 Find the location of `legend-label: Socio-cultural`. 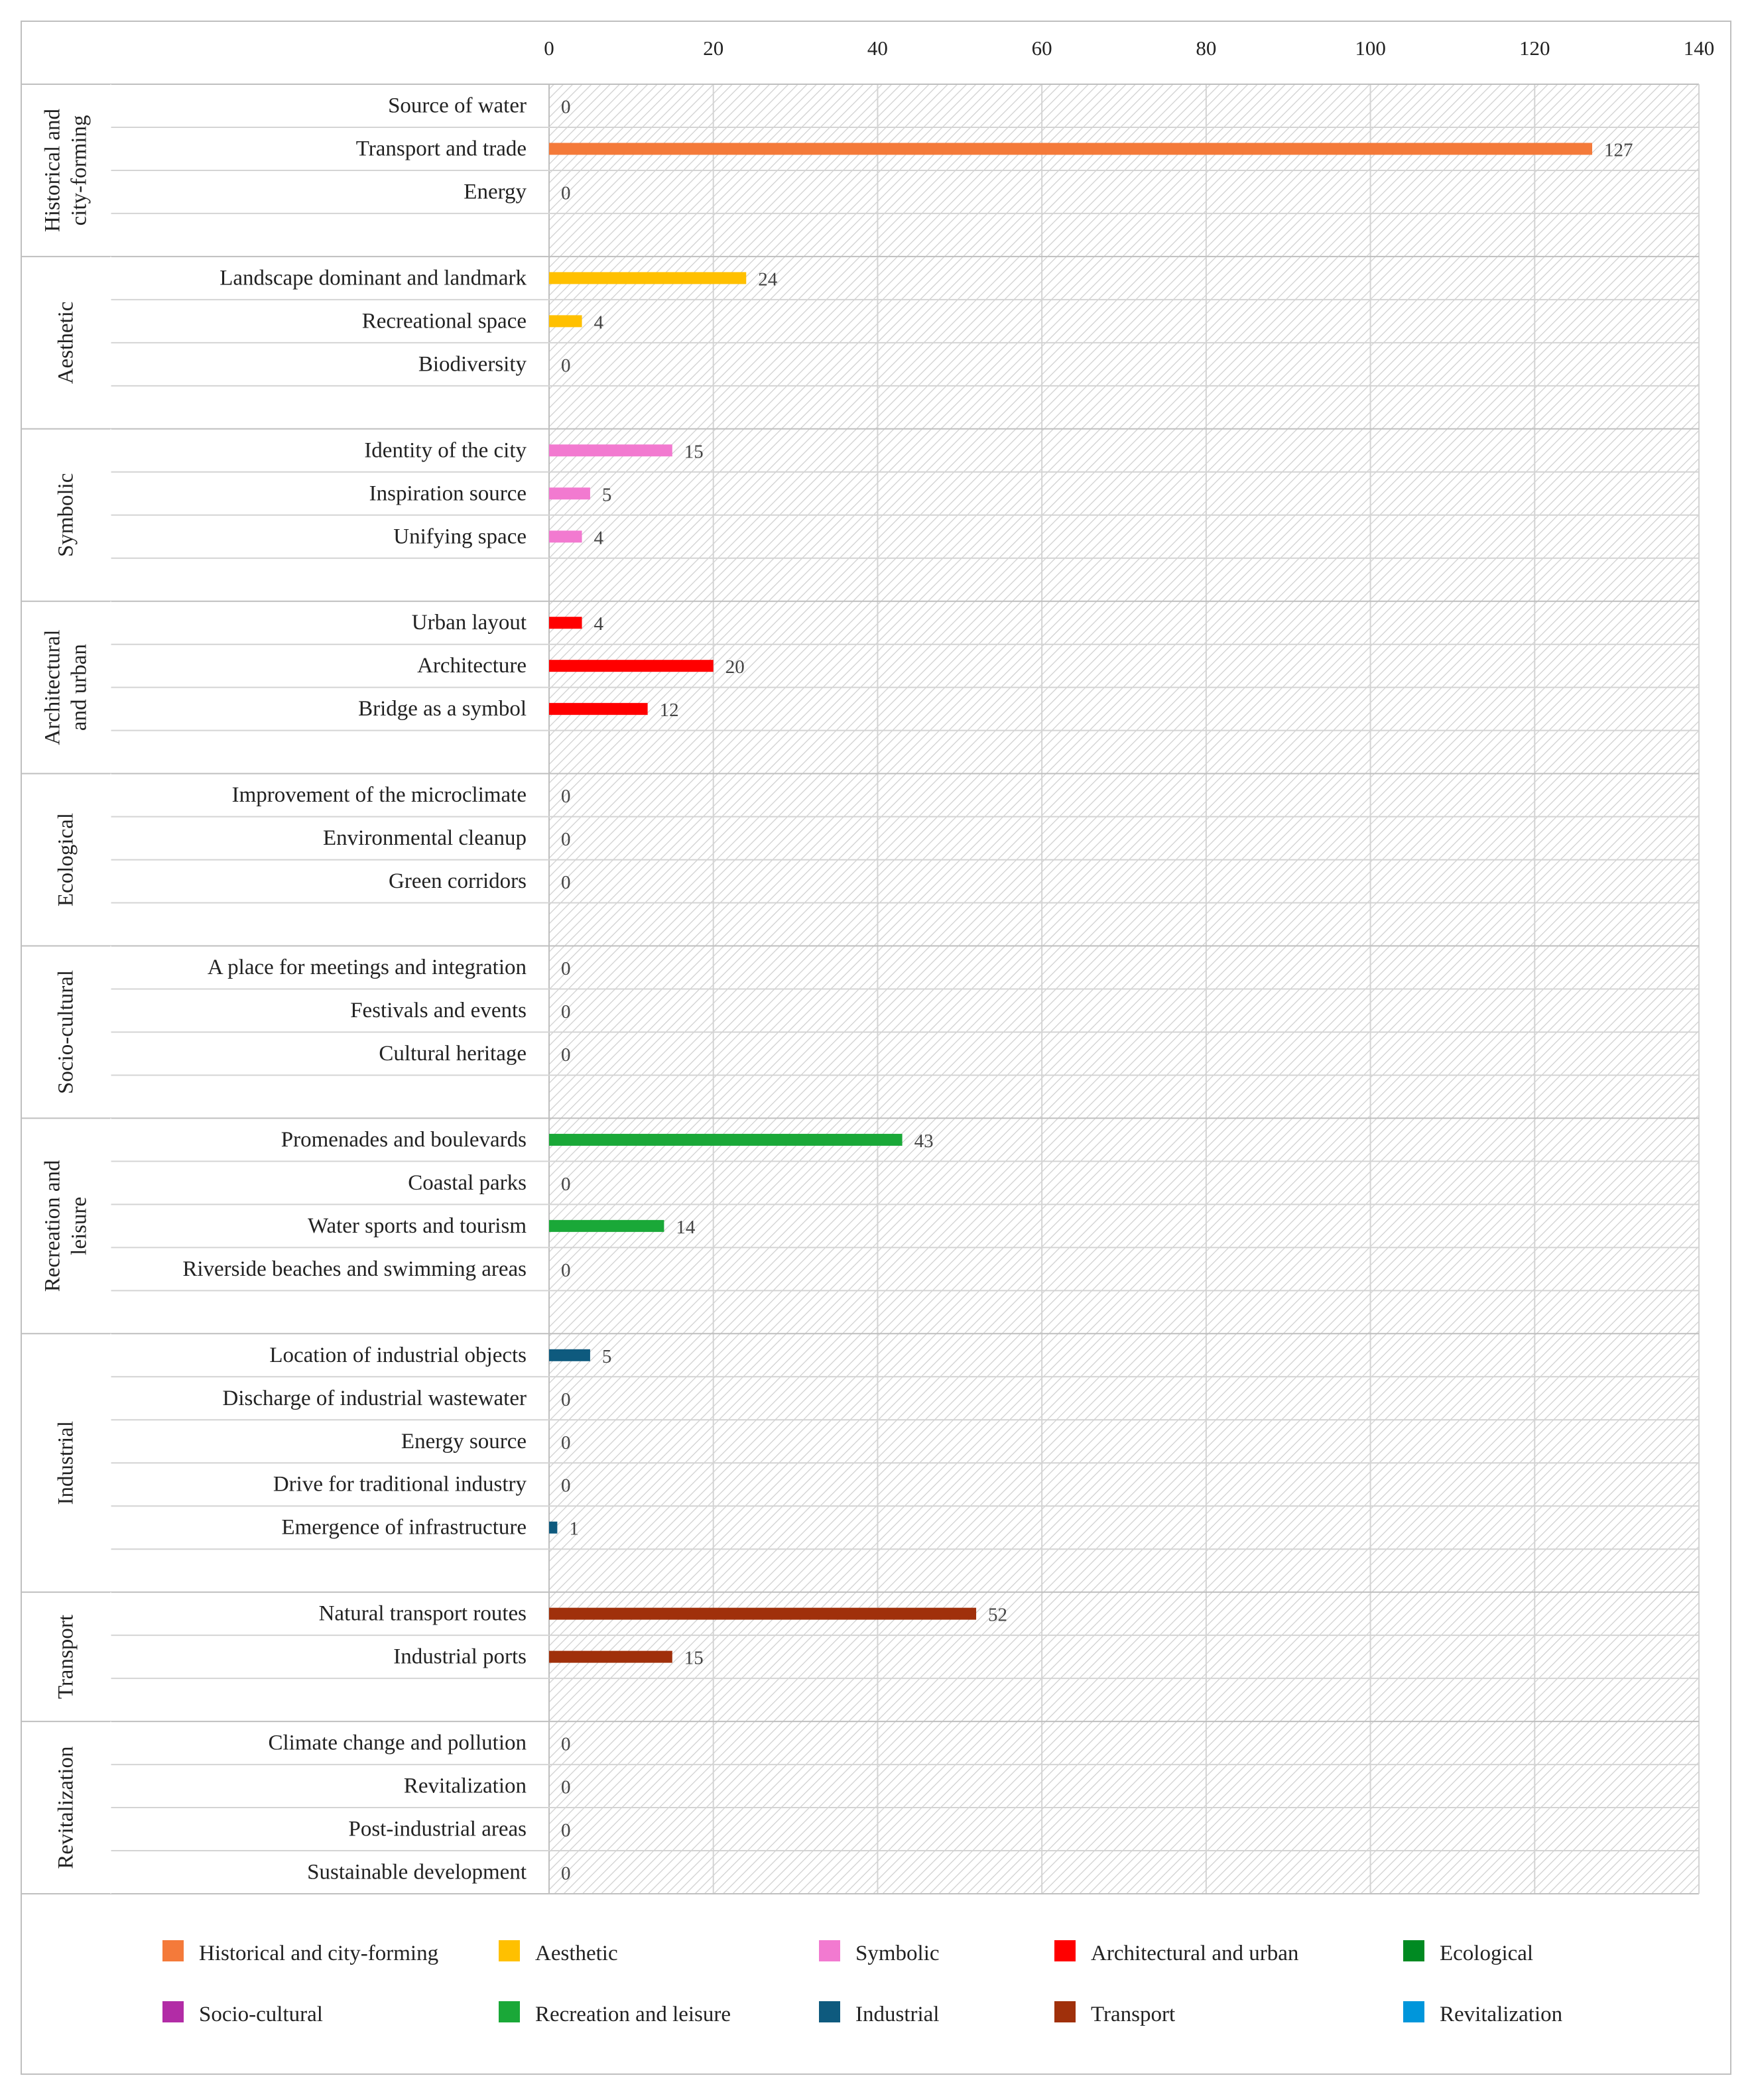

legend-label: Socio-cultural is located at coordinates (261, 2015).